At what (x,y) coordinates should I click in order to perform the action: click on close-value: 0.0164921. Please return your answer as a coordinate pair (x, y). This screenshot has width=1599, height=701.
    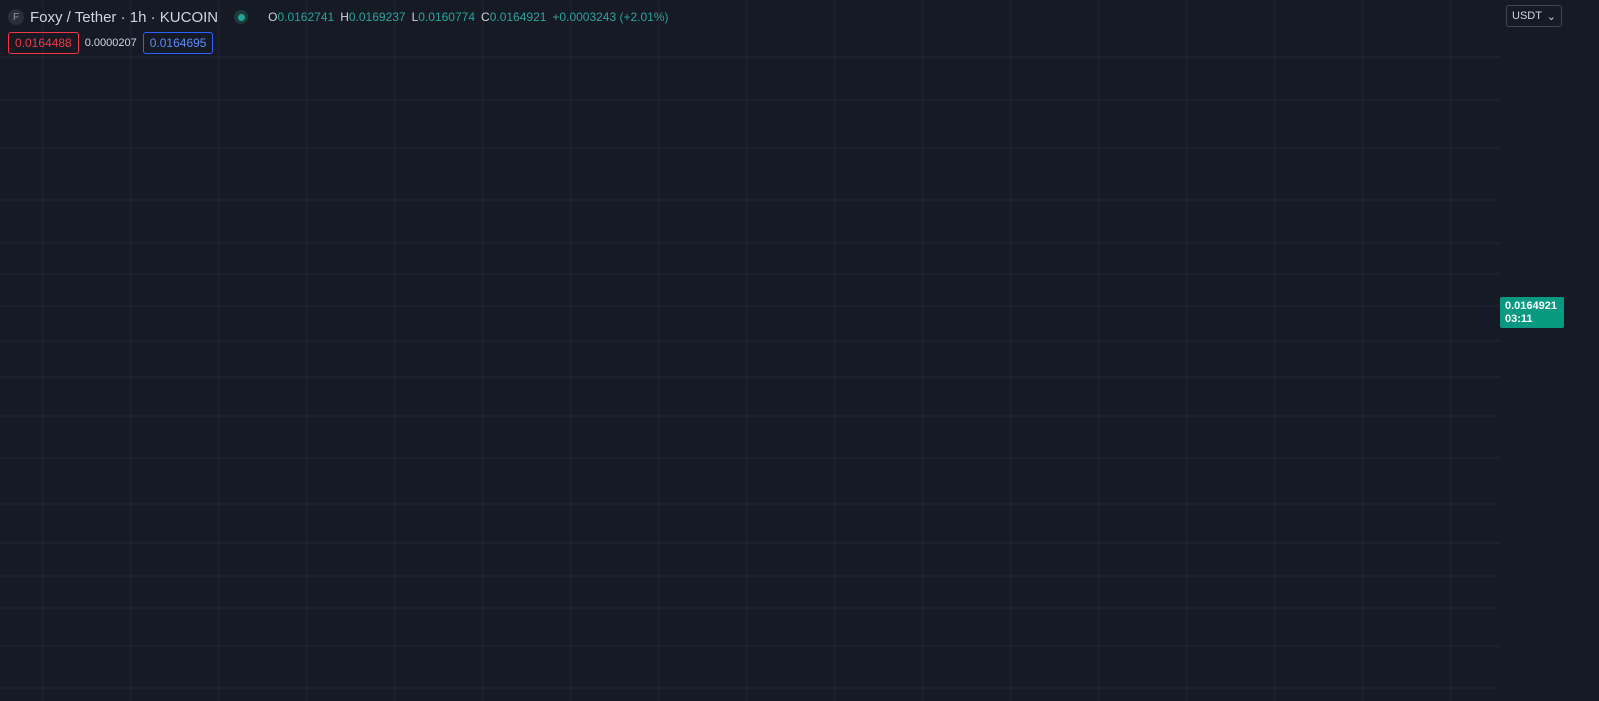
    Looking at the image, I should click on (518, 17).